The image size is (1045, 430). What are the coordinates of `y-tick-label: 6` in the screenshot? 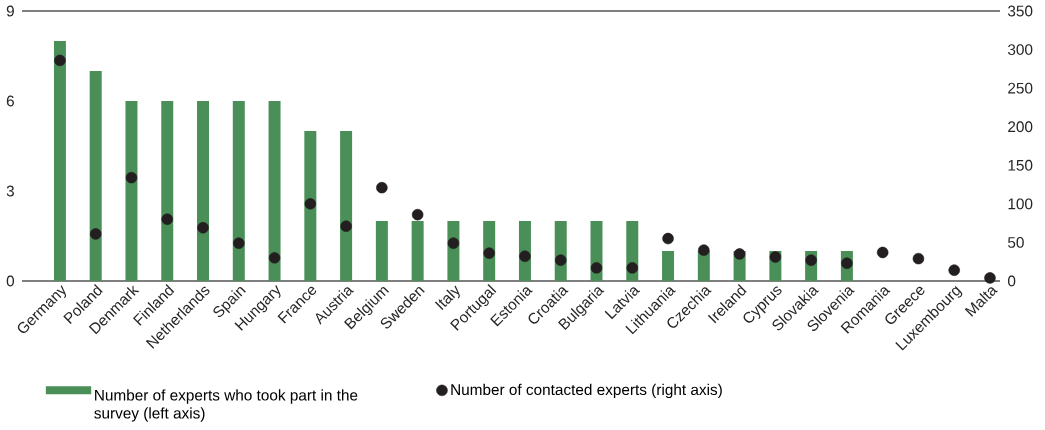 It's located at (10, 101).